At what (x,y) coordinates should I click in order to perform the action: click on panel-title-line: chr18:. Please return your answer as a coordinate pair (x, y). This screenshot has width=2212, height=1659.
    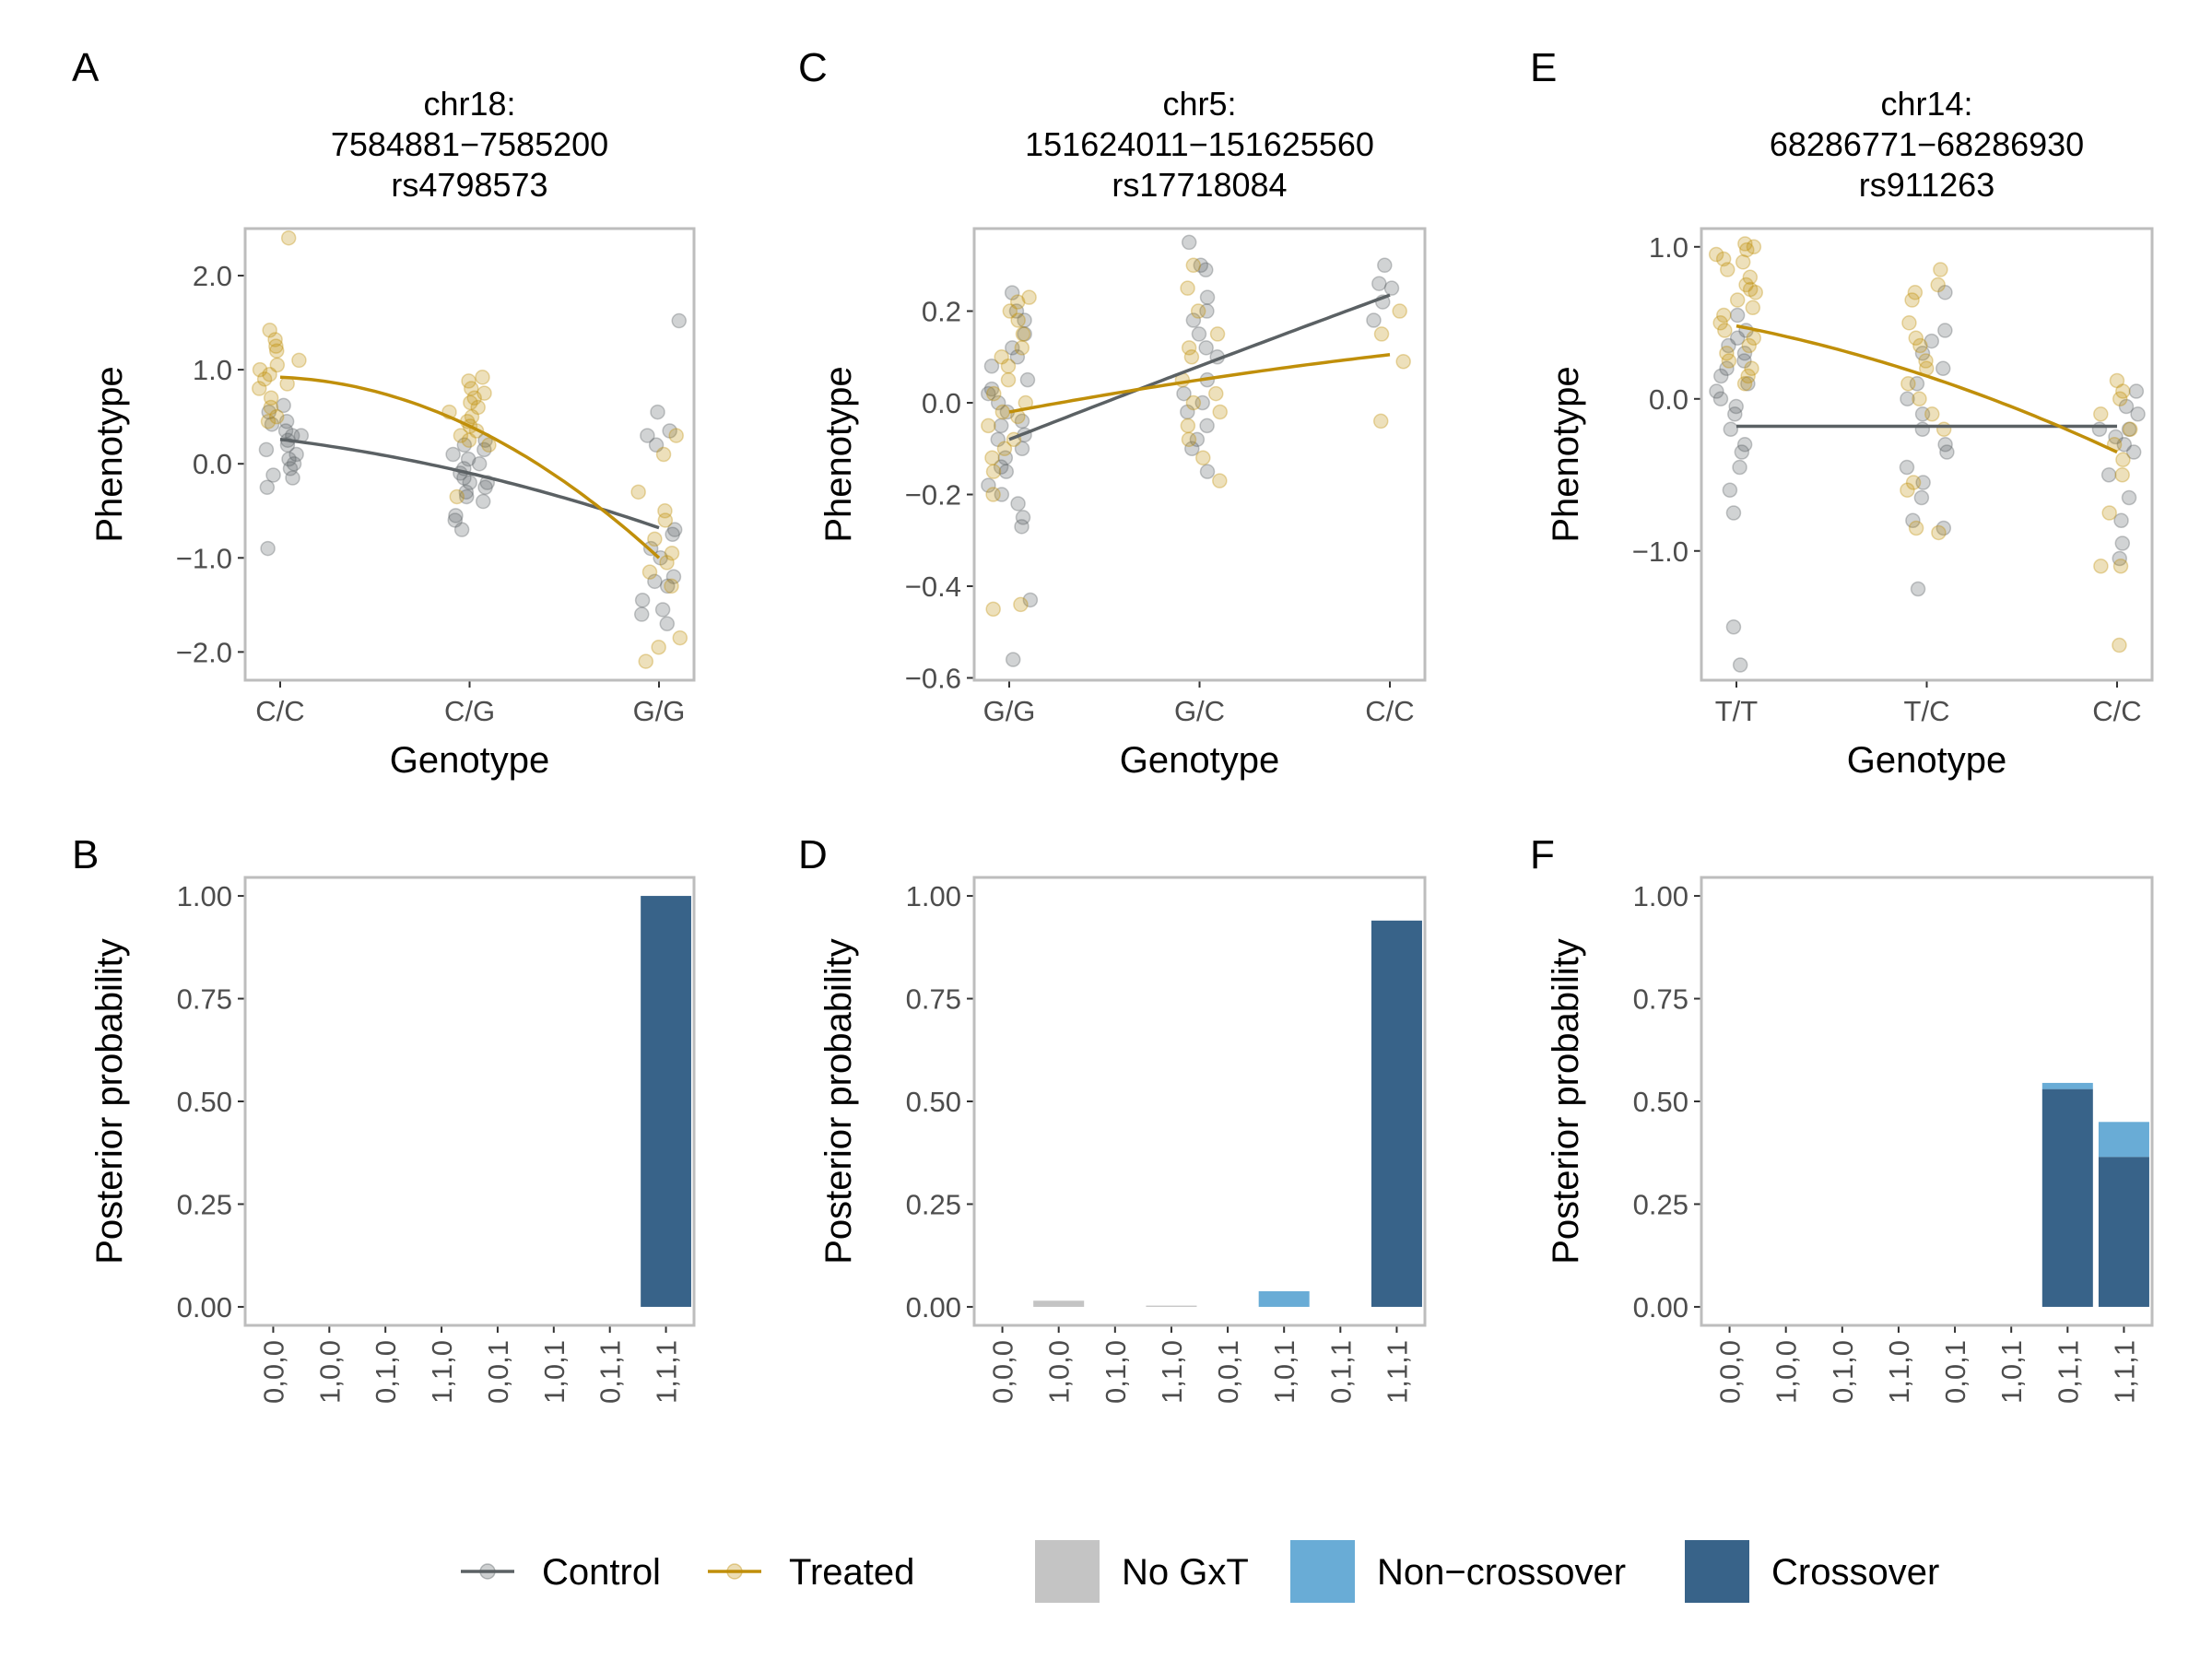
    Looking at the image, I should click on (469, 104).